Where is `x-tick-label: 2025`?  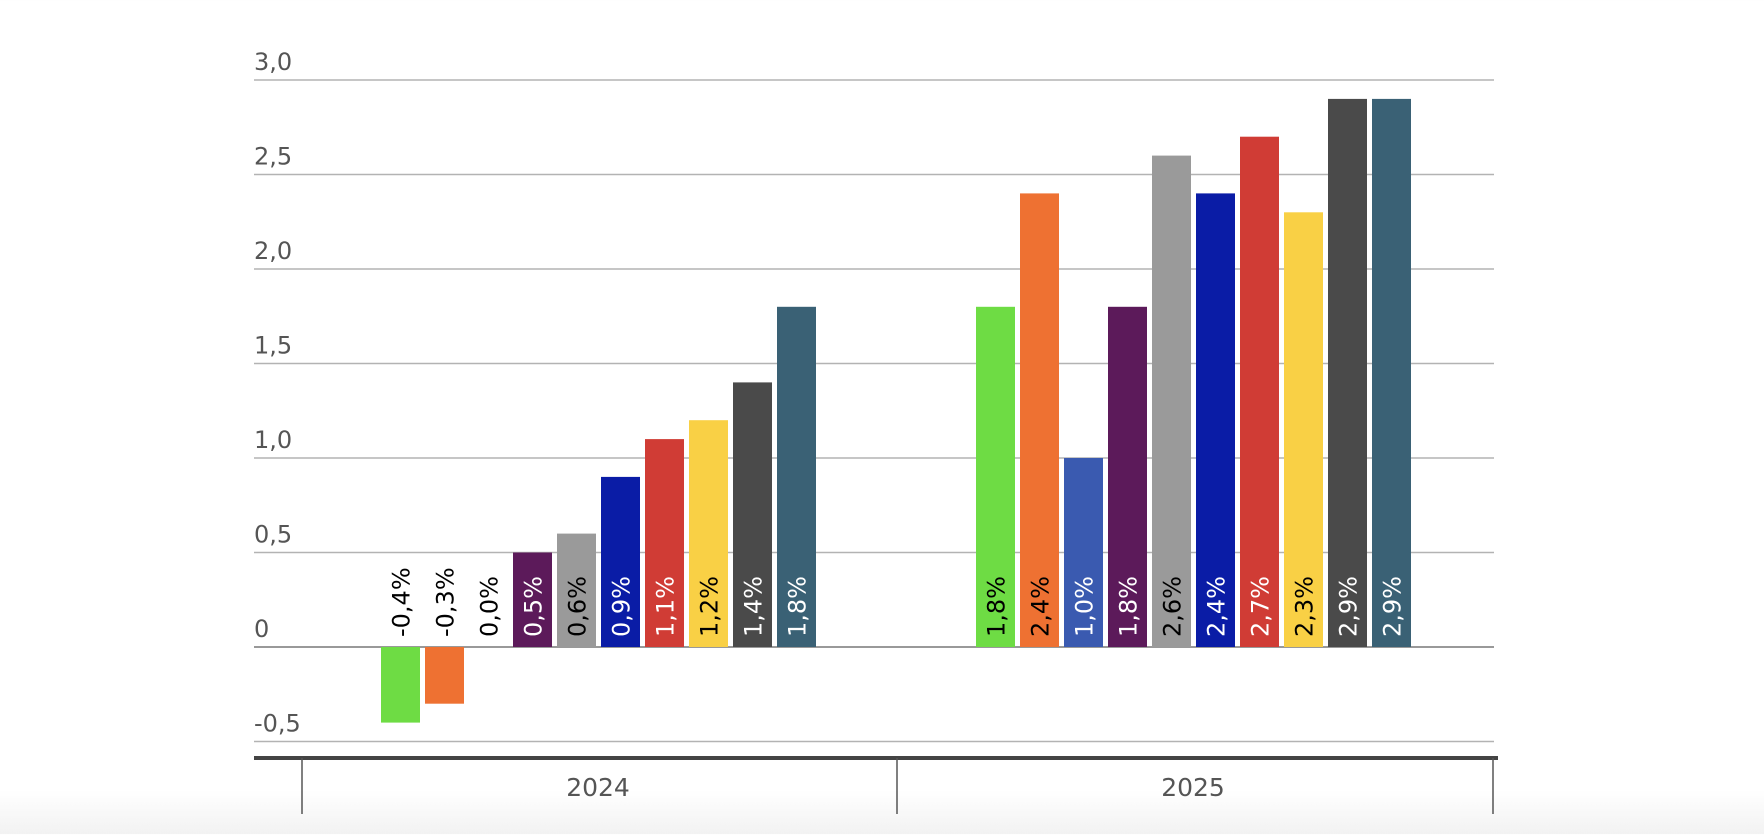 x-tick-label: 2025 is located at coordinates (1193, 787).